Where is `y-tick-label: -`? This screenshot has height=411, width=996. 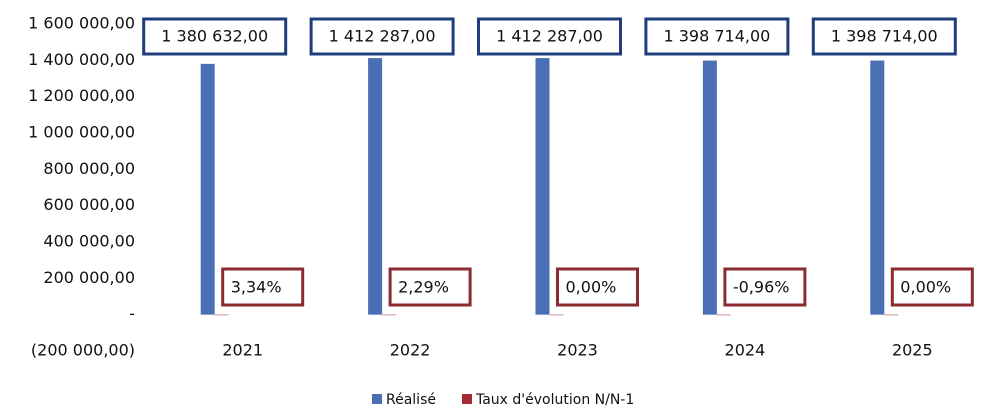
y-tick-label: - is located at coordinates (132, 313).